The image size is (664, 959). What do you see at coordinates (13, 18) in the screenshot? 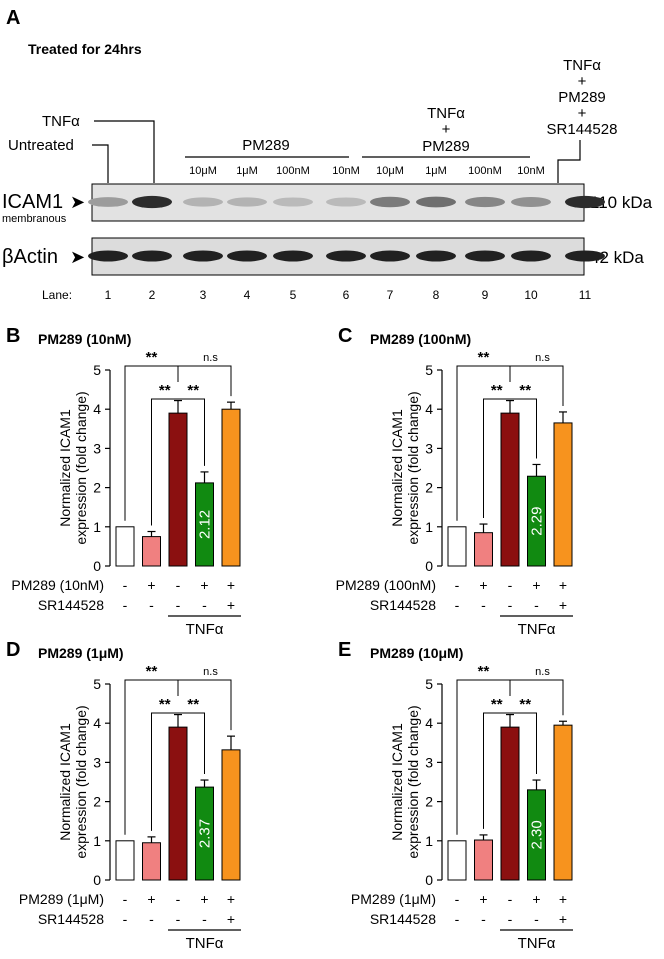
I see `panel-letter-a: A` at bounding box center [13, 18].